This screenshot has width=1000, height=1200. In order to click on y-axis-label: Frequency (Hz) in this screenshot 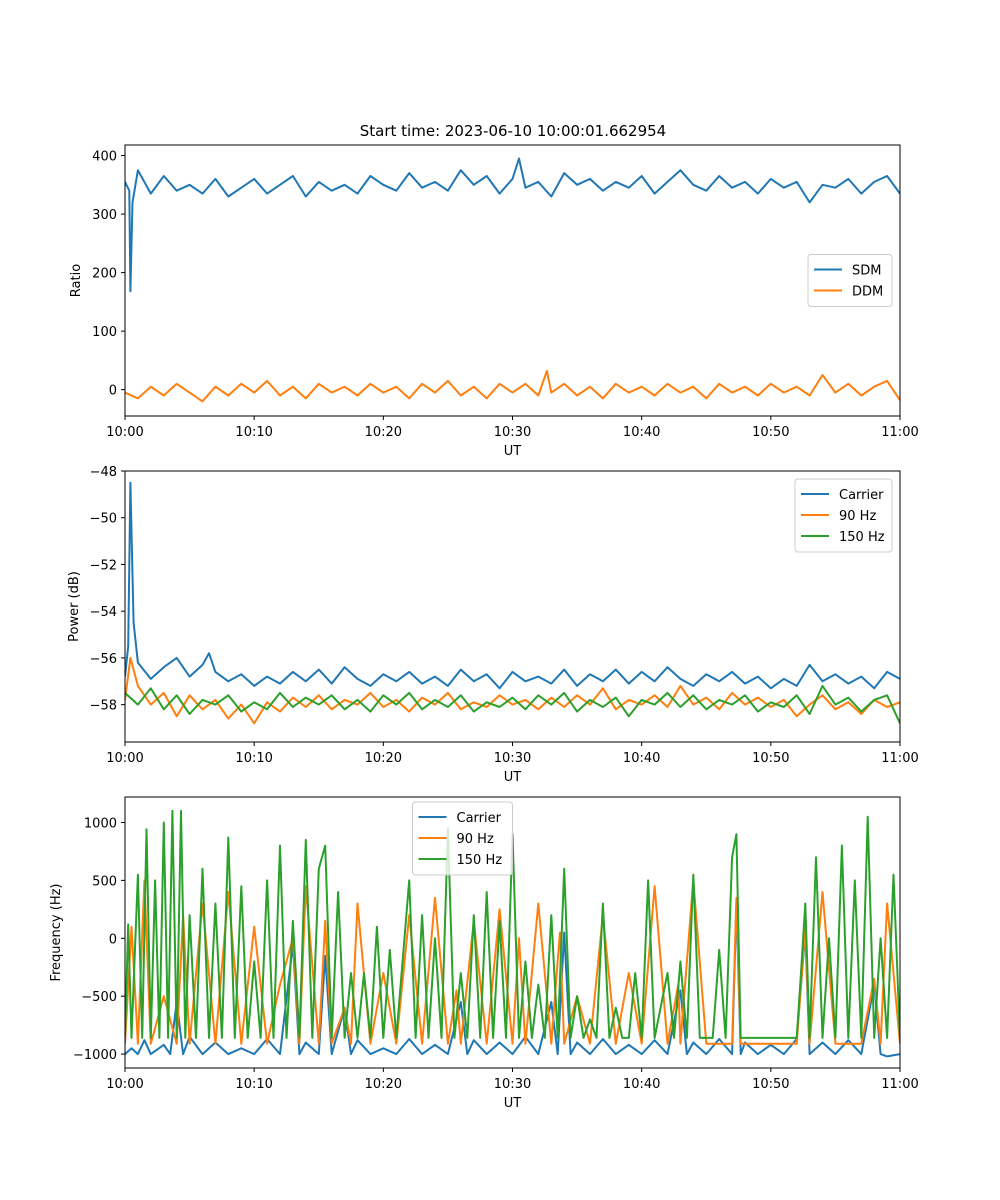, I will do `click(56, 932)`.